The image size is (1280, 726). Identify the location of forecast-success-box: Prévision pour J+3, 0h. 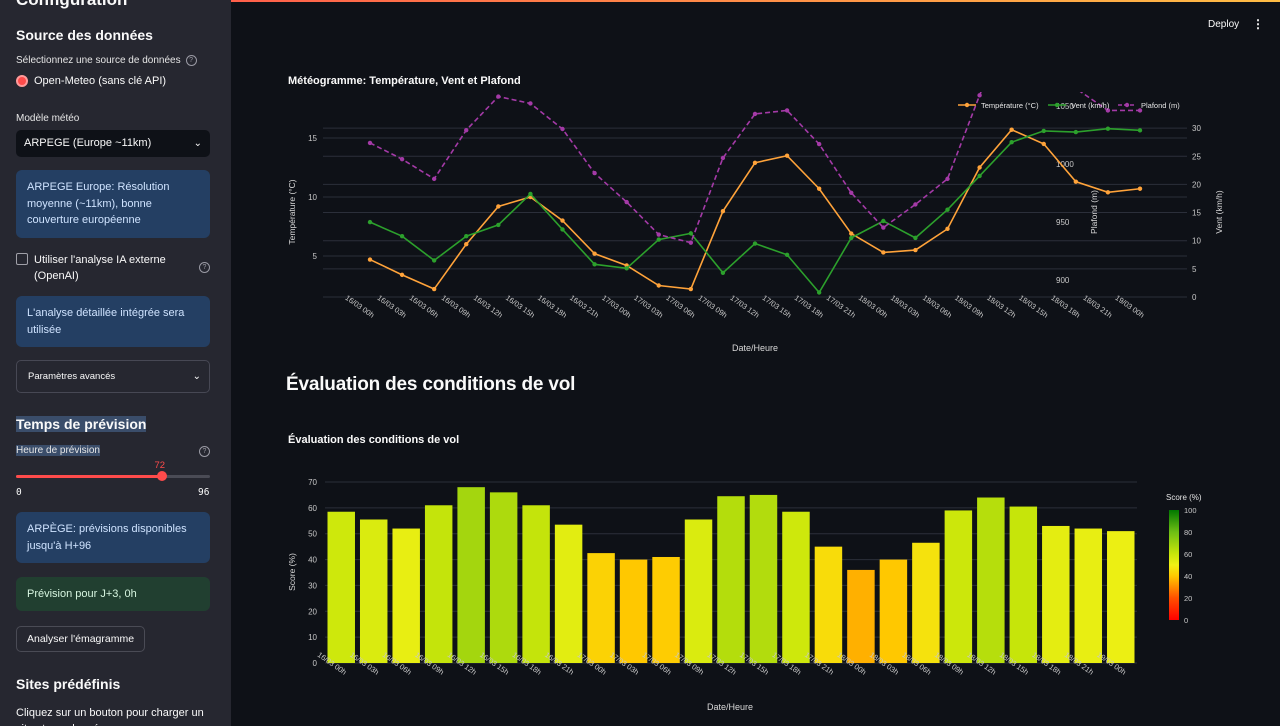
(113, 594).